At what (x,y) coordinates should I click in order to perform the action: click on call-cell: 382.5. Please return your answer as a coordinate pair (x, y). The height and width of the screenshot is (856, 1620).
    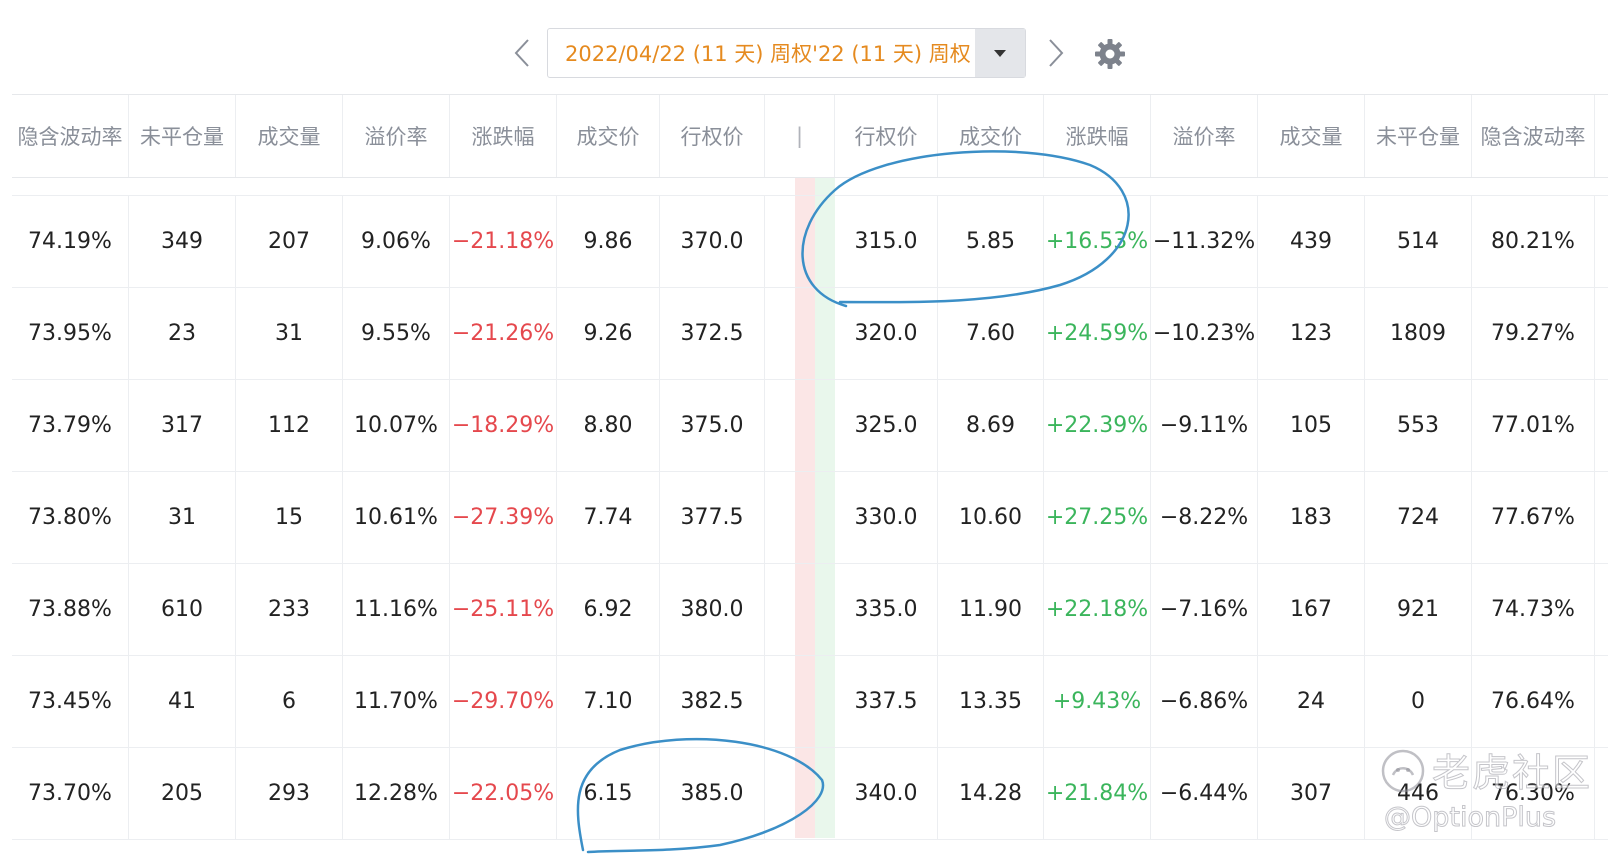
    Looking at the image, I should click on (712, 701).